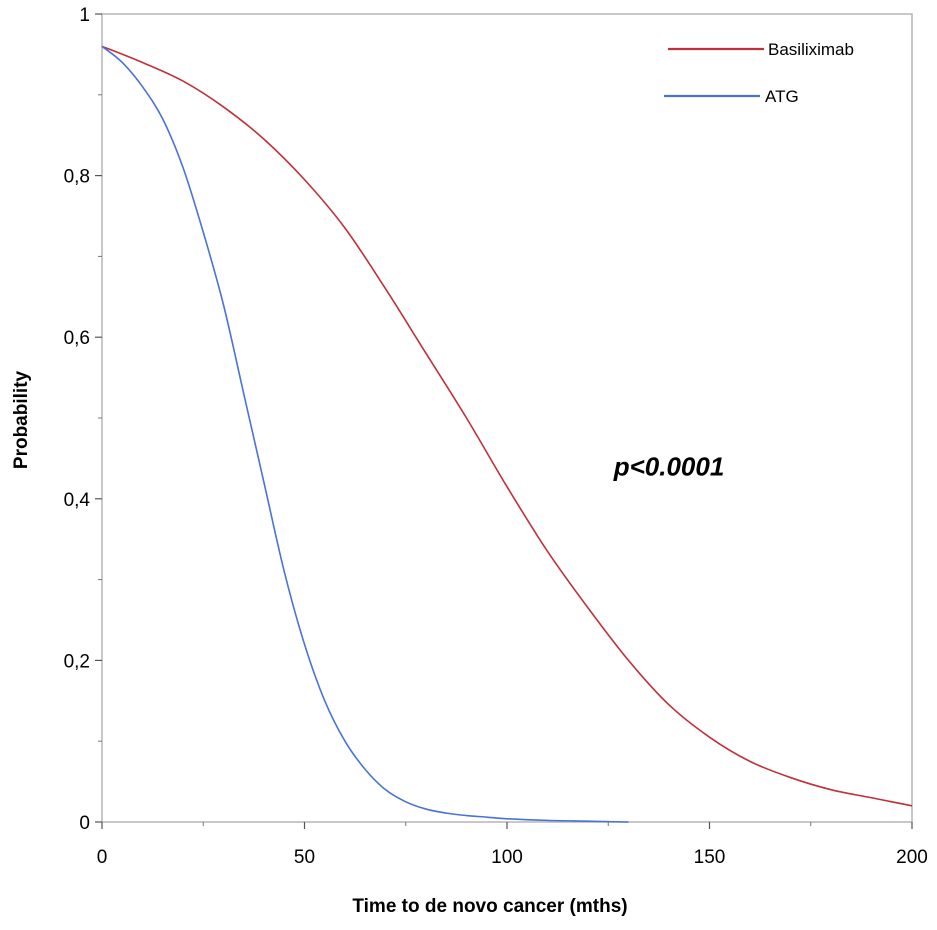 This screenshot has height=930, width=937. Describe the element at coordinates (77, 177) in the screenshot. I see `y-tick-label: 0,8` at that location.